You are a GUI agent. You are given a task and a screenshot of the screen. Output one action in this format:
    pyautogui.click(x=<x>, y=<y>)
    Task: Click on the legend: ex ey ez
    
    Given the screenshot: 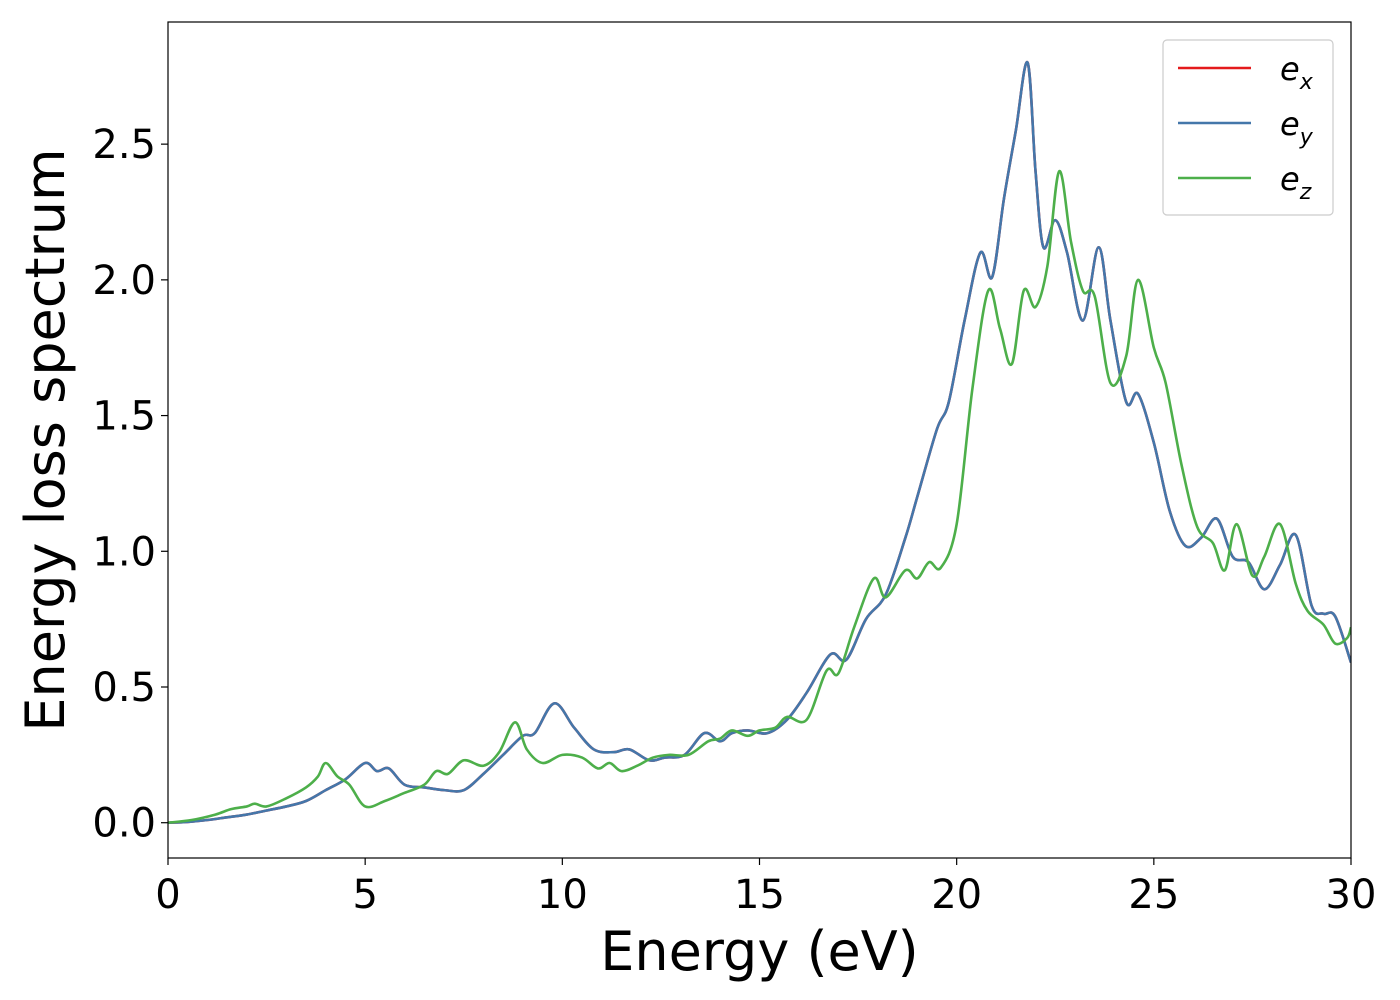 What is the action you would take?
    pyautogui.click(x=1248, y=127)
    